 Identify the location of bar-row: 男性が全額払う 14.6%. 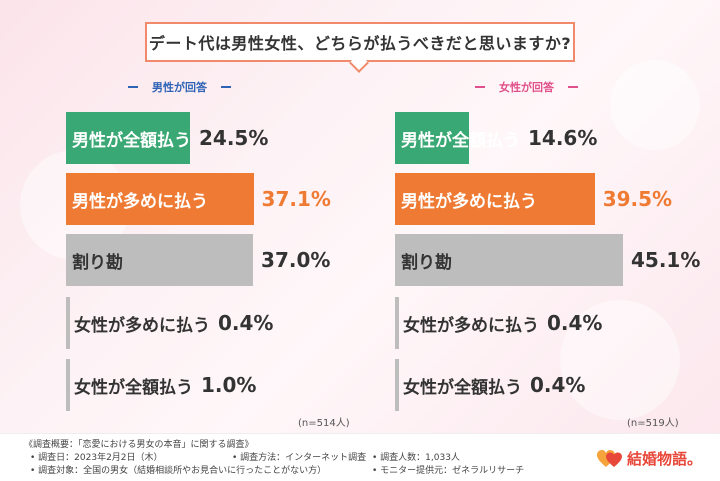
(557, 138).